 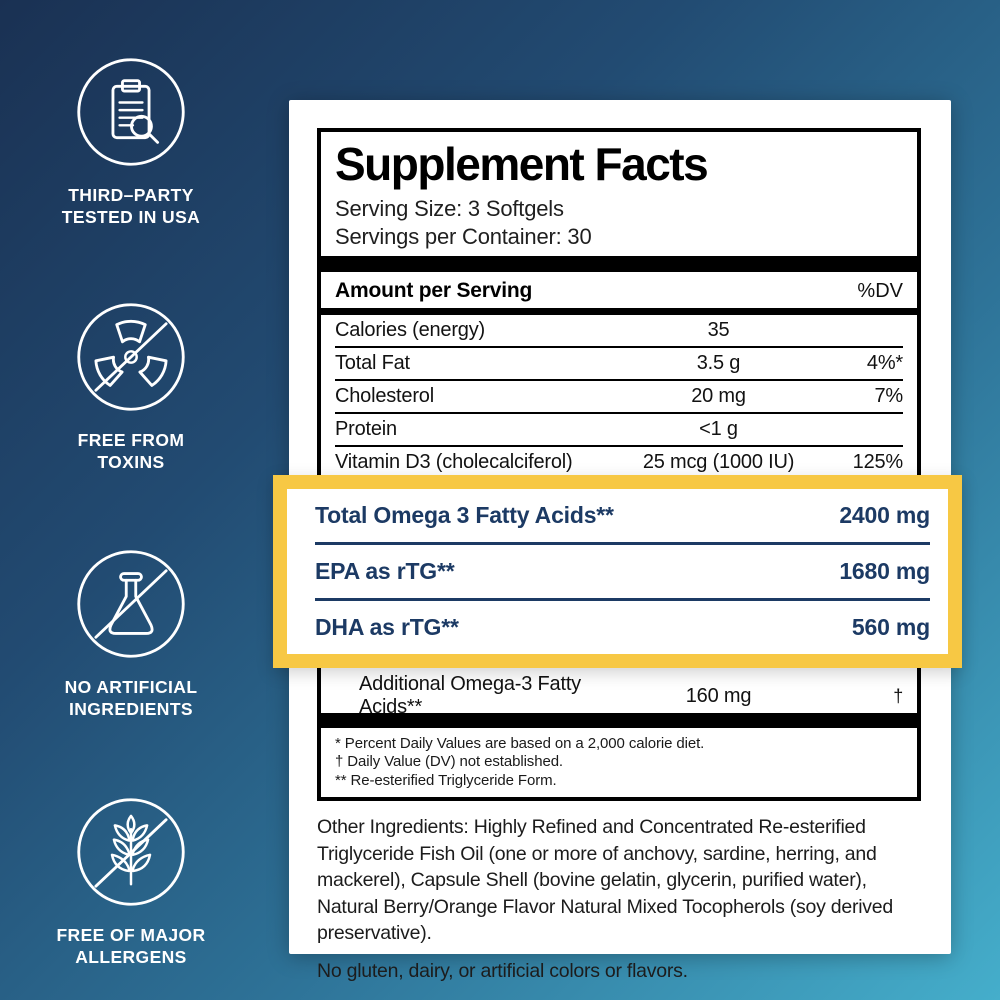 I want to click on fact-name: Protein, so click(x=366, y=428).